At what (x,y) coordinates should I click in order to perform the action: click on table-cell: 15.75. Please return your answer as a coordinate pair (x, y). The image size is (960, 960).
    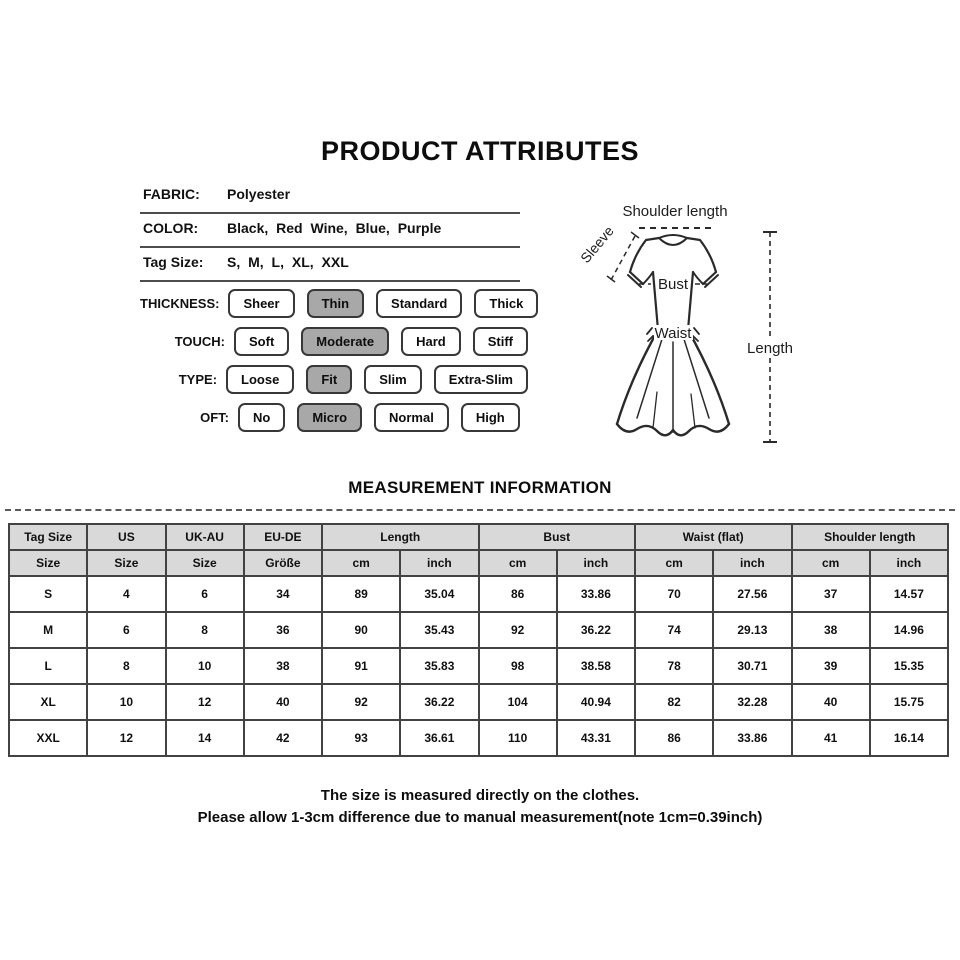
    Looking at the image, I should click on (909, 702).